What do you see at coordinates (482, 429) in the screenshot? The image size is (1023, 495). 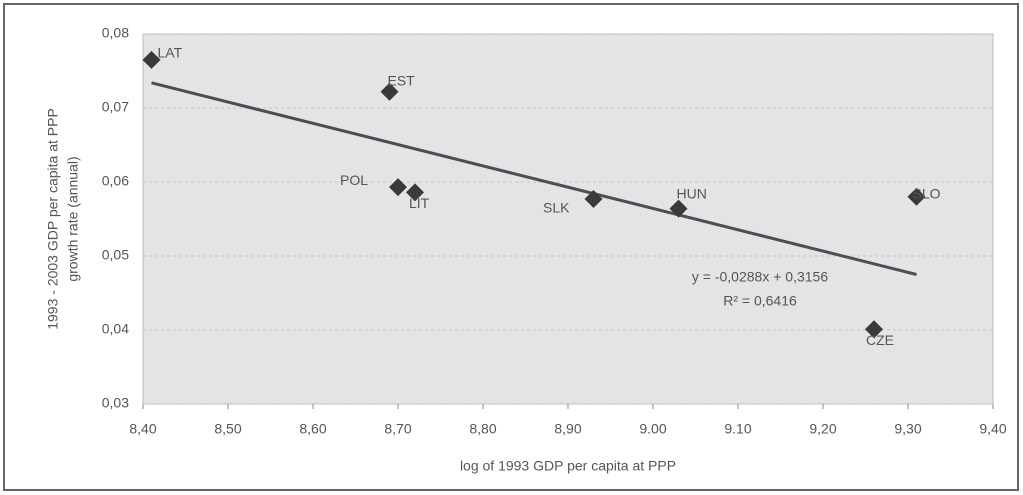 I see `x-tick-label: 8,80` at bounding box center [482, 429].